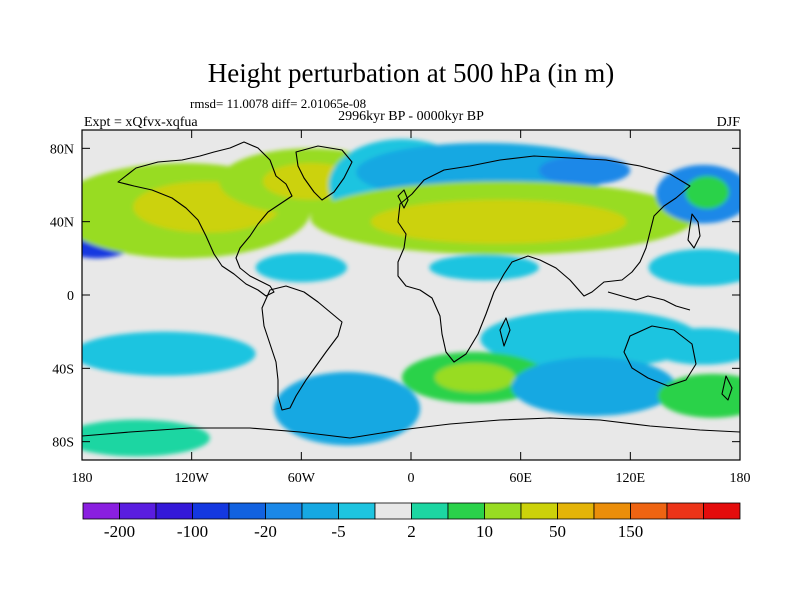 The width and height of the screenshot is (800, 600). Describe the element at coordinates (324, 173) in the screenshot. I see `coastline-greenland` at that location.